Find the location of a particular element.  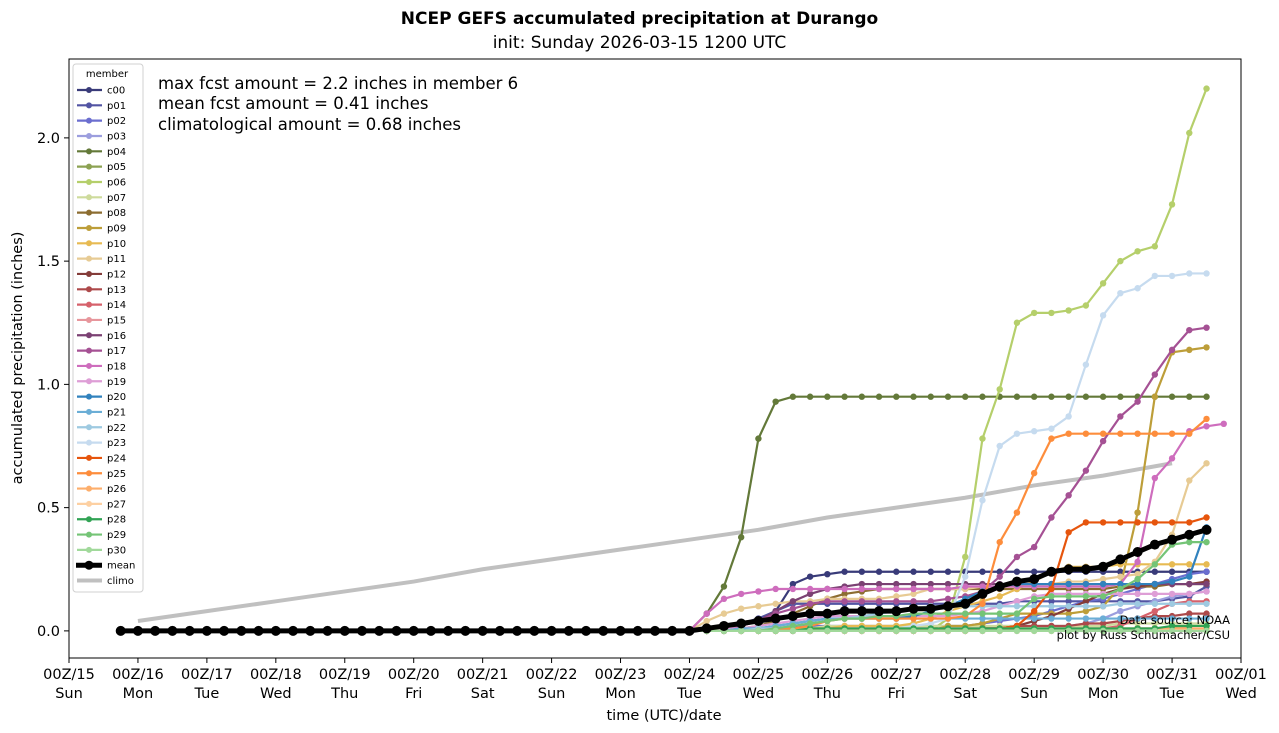

data-point-p16 is located at coordinates (930, 584).